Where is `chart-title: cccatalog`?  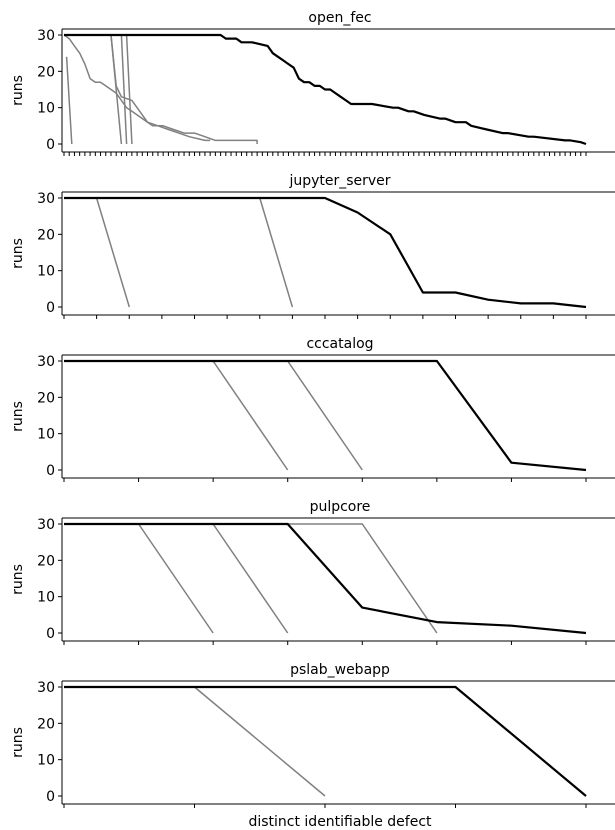
chart-title: cccatalog is located at coordinates (339, 344).